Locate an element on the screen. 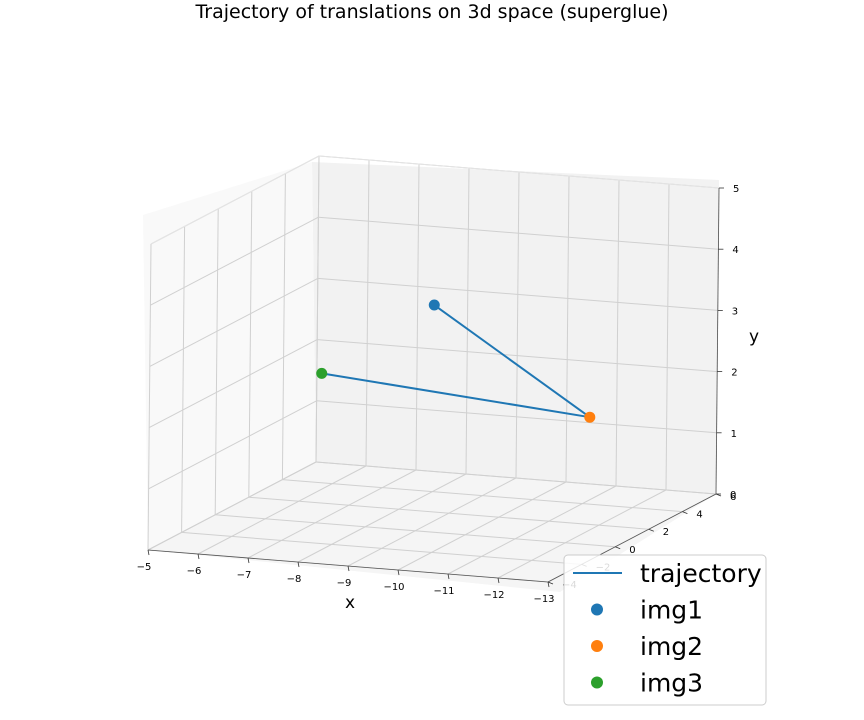 Image resolution: width=864 pixels, height=720 pixels. legend-item-img2: img2 is located at coordinates (647, 646).